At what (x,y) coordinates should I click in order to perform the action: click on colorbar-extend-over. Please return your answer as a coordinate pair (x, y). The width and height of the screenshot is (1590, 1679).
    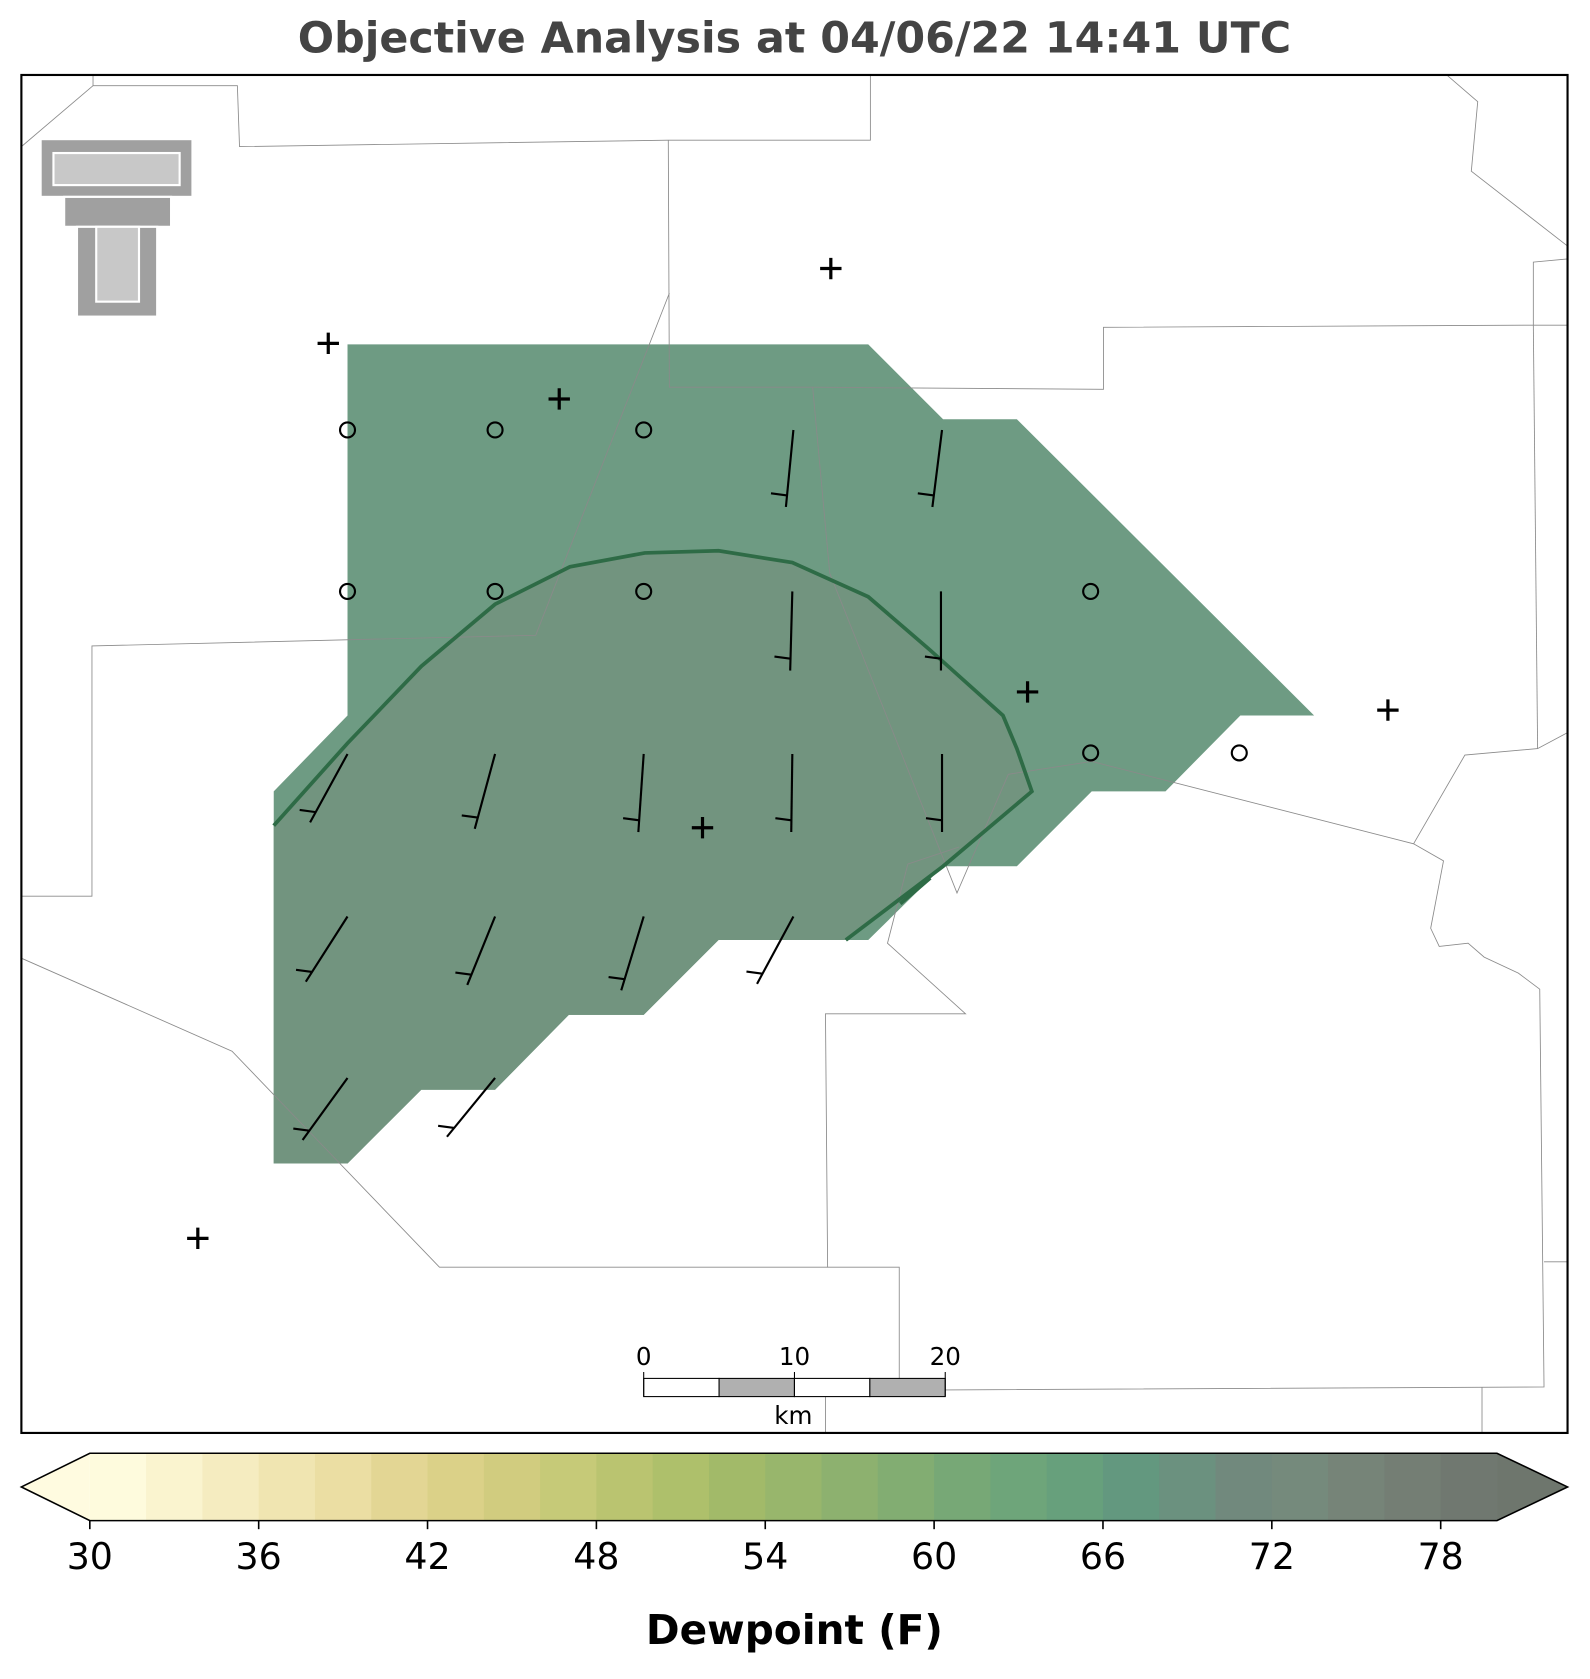
    Looking at the image, I should click on (1532, 1487).